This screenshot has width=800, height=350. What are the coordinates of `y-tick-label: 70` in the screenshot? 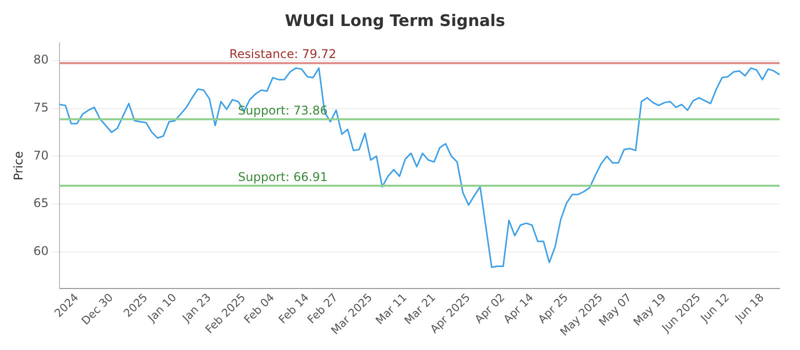 It's located at (41, 155).